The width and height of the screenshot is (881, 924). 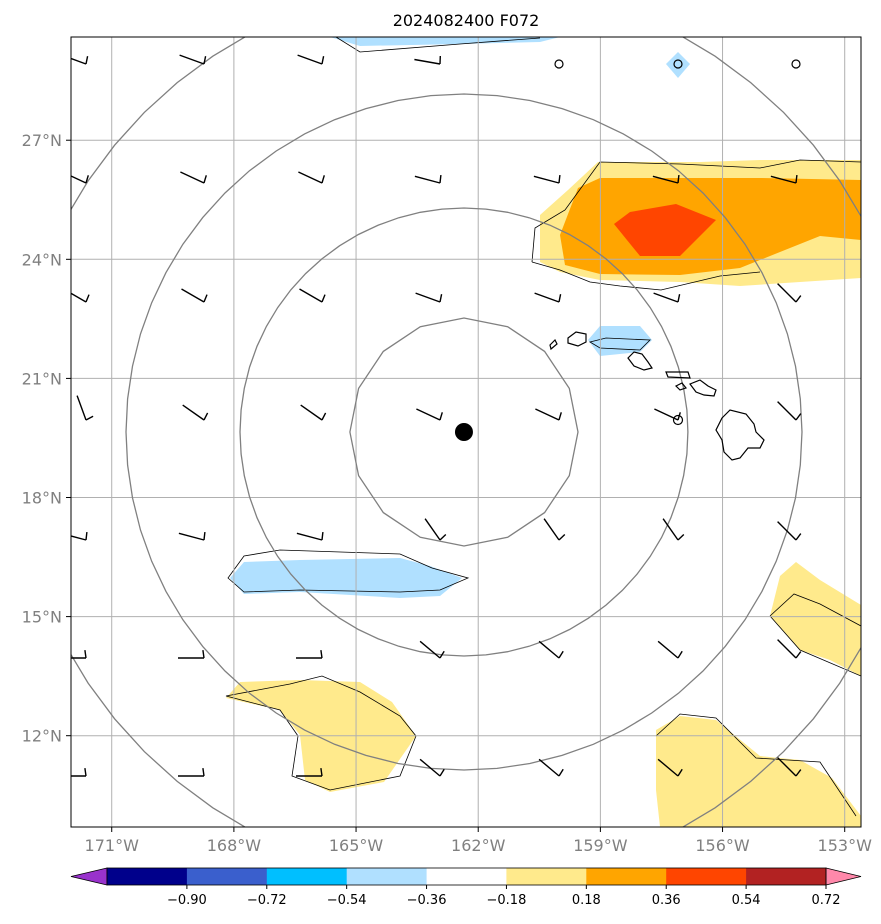 I want to click on positive-anomaly-region-southeast, so click(x=758, y=771).